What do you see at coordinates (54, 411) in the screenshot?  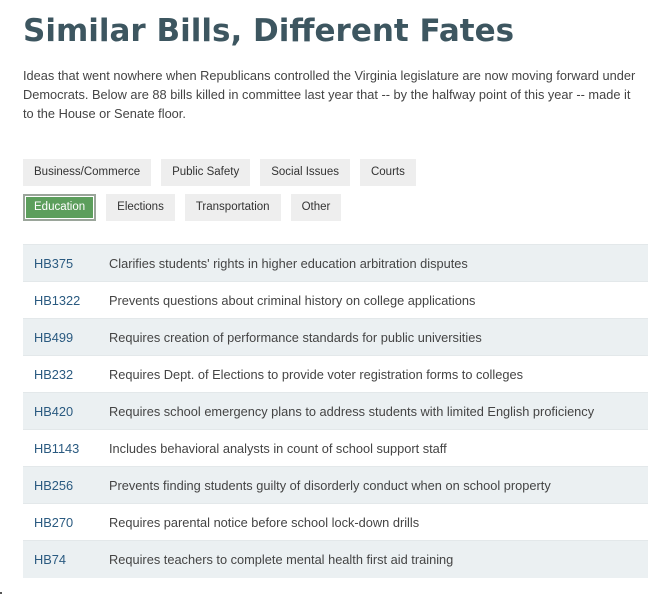 I see `bill-id: HB420` at bounding box center [54, 411].